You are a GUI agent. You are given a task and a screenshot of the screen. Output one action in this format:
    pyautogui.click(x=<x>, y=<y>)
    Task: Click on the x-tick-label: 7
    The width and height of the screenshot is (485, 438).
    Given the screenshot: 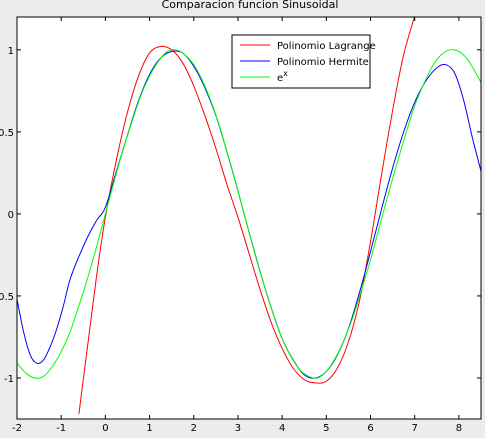 What is the action you would take?
    pyautogui.click(x=415, y=428)
    